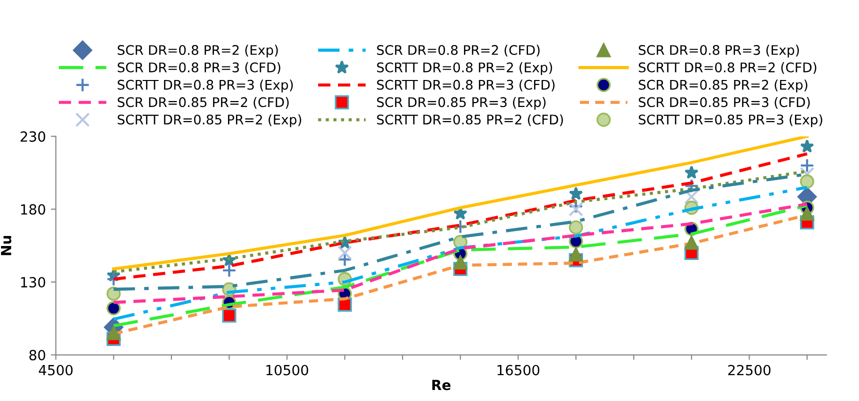 The width and height of the screenshot is (859, 401). Describe the element at coordinates (203, 102) in the screenshot. I see `legend-label: SCR DR=0.85 PR=2 (CFD)` at that location.